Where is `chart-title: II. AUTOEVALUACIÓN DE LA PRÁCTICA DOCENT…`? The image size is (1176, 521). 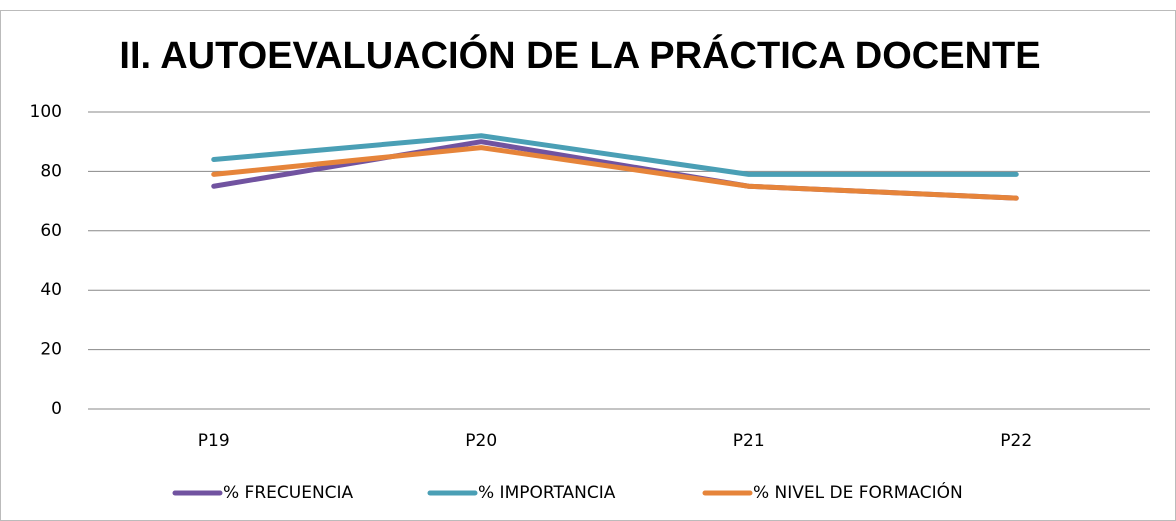
chart-title: II. AUTOEVALUACIÓN DE LA PRÁCTICA DOCENT… is located at coordinates (579, 55).